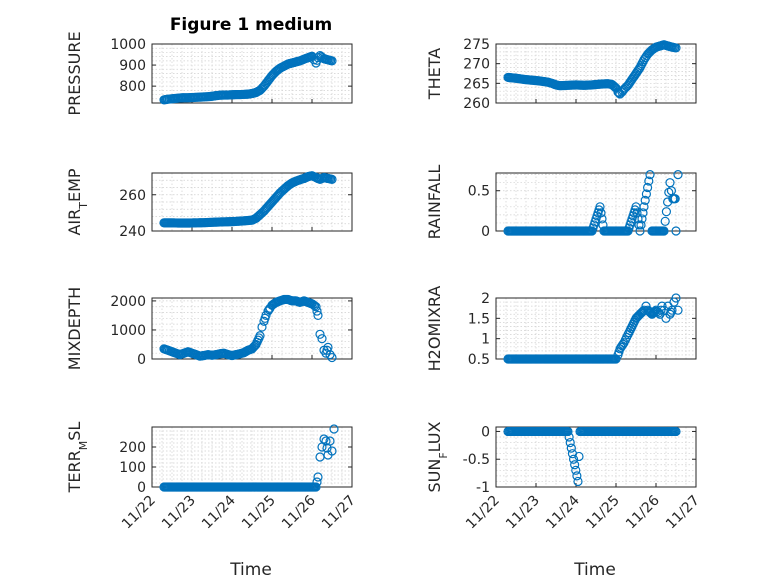 The width and height of the screenshot is (778, 583). I want to click on x-tick-label: 11/24, so click(219, 512).